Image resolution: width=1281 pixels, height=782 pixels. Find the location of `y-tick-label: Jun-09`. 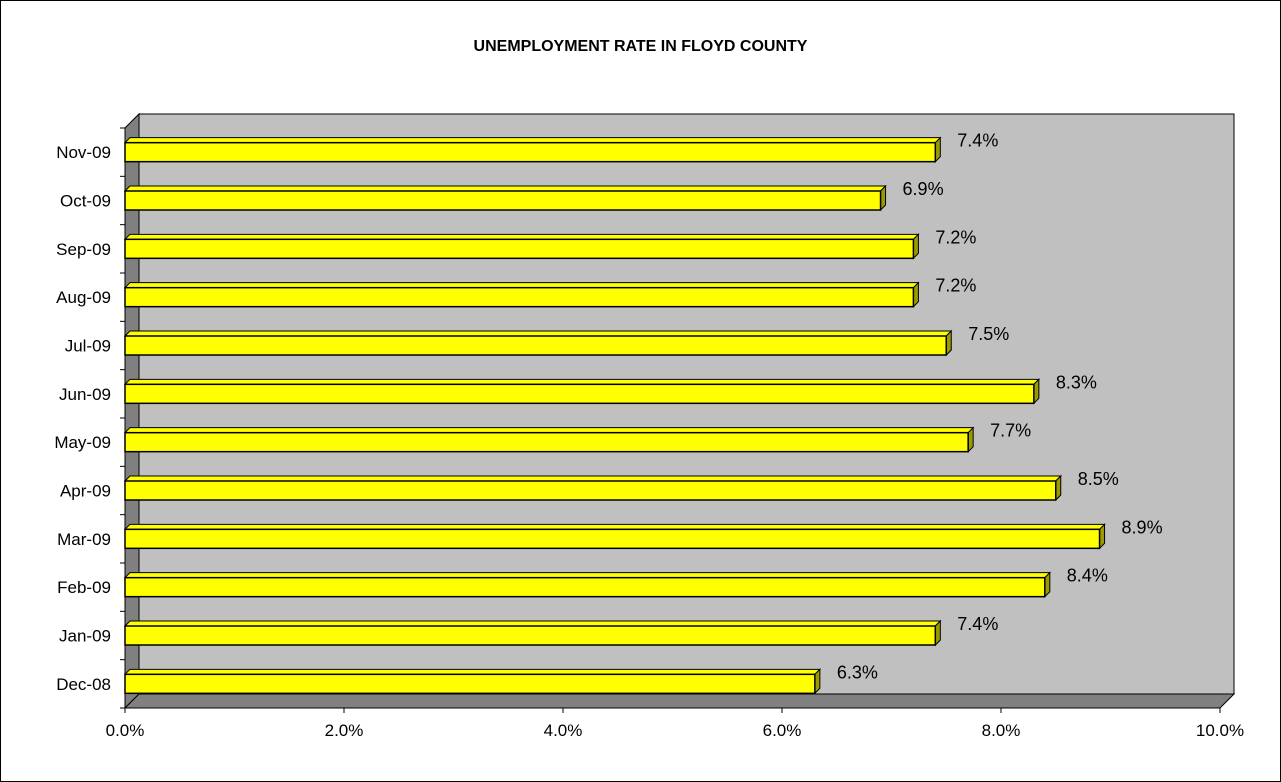

y-tick-label: Jun-09 is located at coordinates (85, 394).